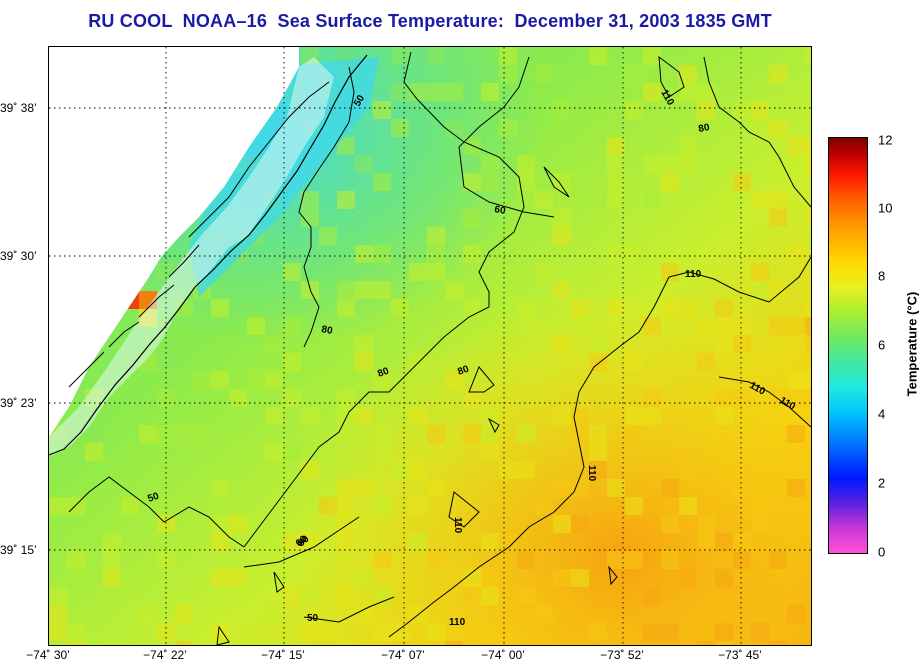  I want to click on marsh-outlines, so click(199, 234).